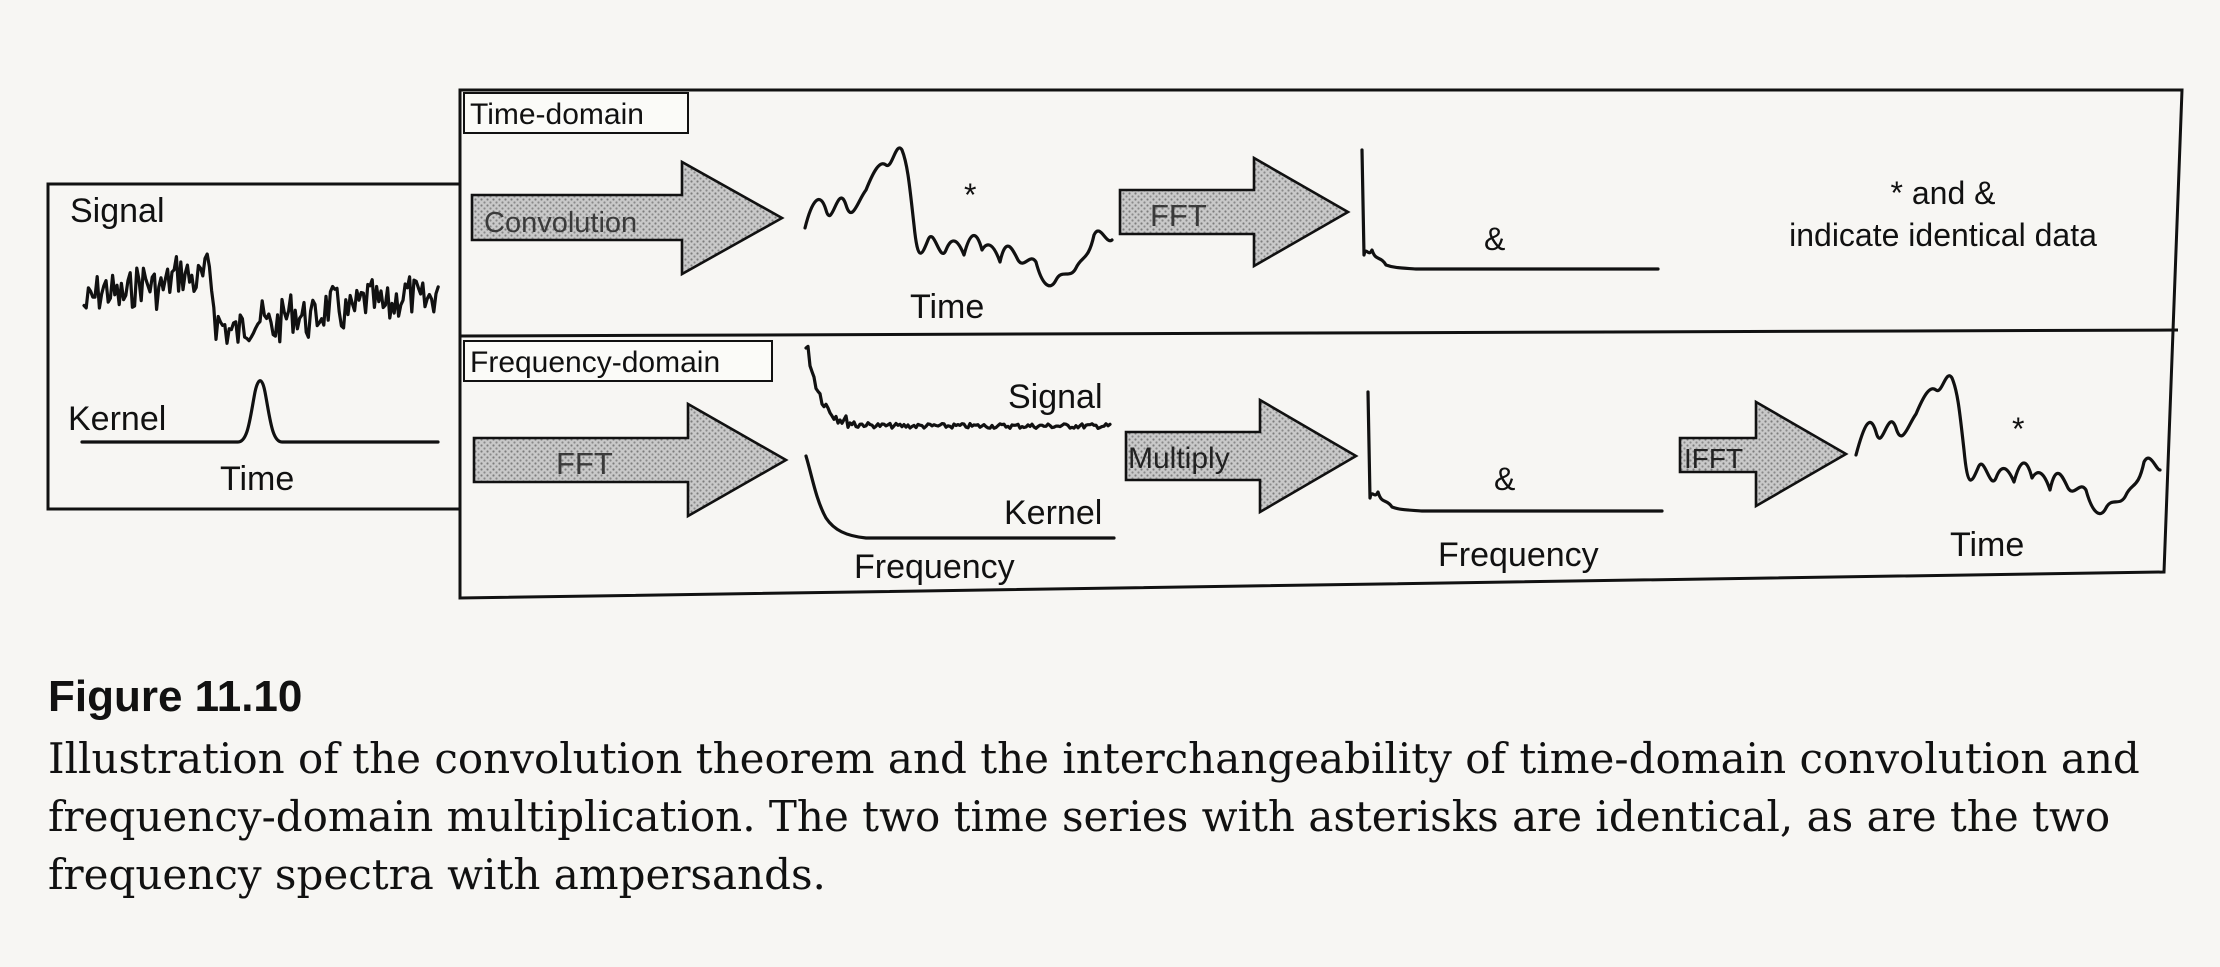 This screenshot has width=2220, height=967. What do you see at coordinates (934, 567) in the screenshot?
I see `frequency-label-1: Frequency` at bounding box center [934, 567].